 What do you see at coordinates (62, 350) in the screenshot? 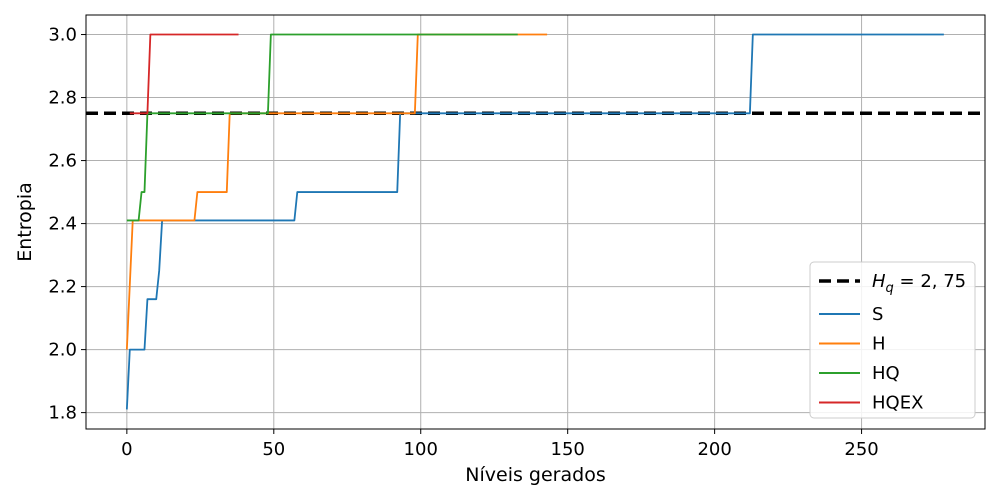
I see `y-tick-label: 2.0` at bounding box center [62, 350].